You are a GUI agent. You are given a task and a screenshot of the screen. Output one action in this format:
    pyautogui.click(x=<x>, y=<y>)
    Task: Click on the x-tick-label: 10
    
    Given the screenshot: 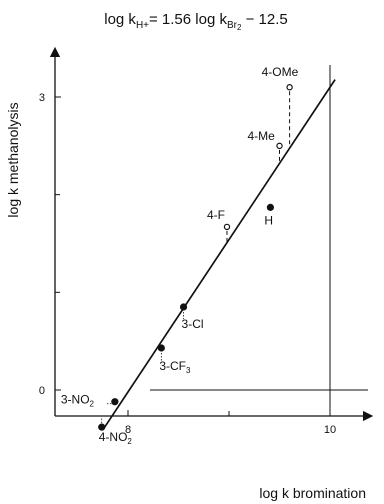 What is the action you would take?
    pyautogui.click(x=330, y=430)
    